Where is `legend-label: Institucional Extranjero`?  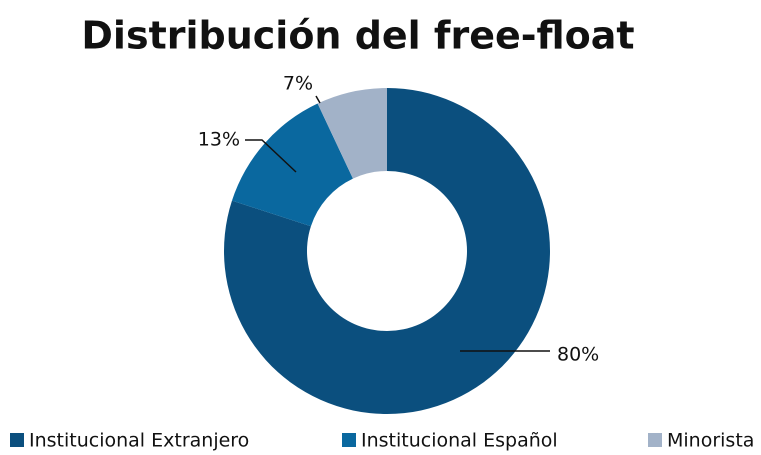 legend-label: Institucional Extranjero is located at coordinates (139, 441).